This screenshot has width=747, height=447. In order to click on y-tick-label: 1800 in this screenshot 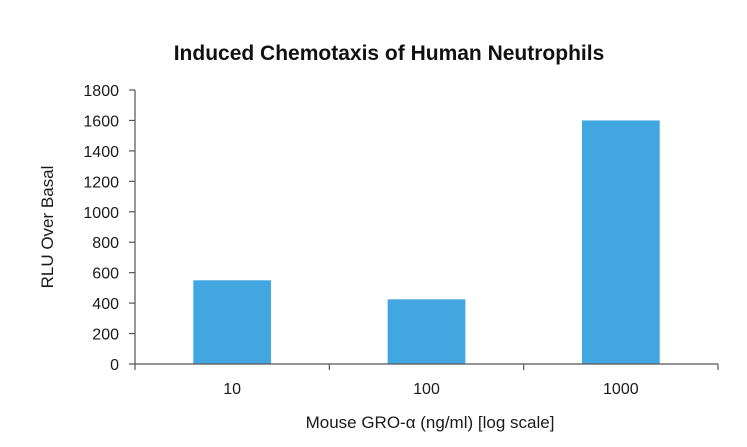, I will do `click(101, 91)`.